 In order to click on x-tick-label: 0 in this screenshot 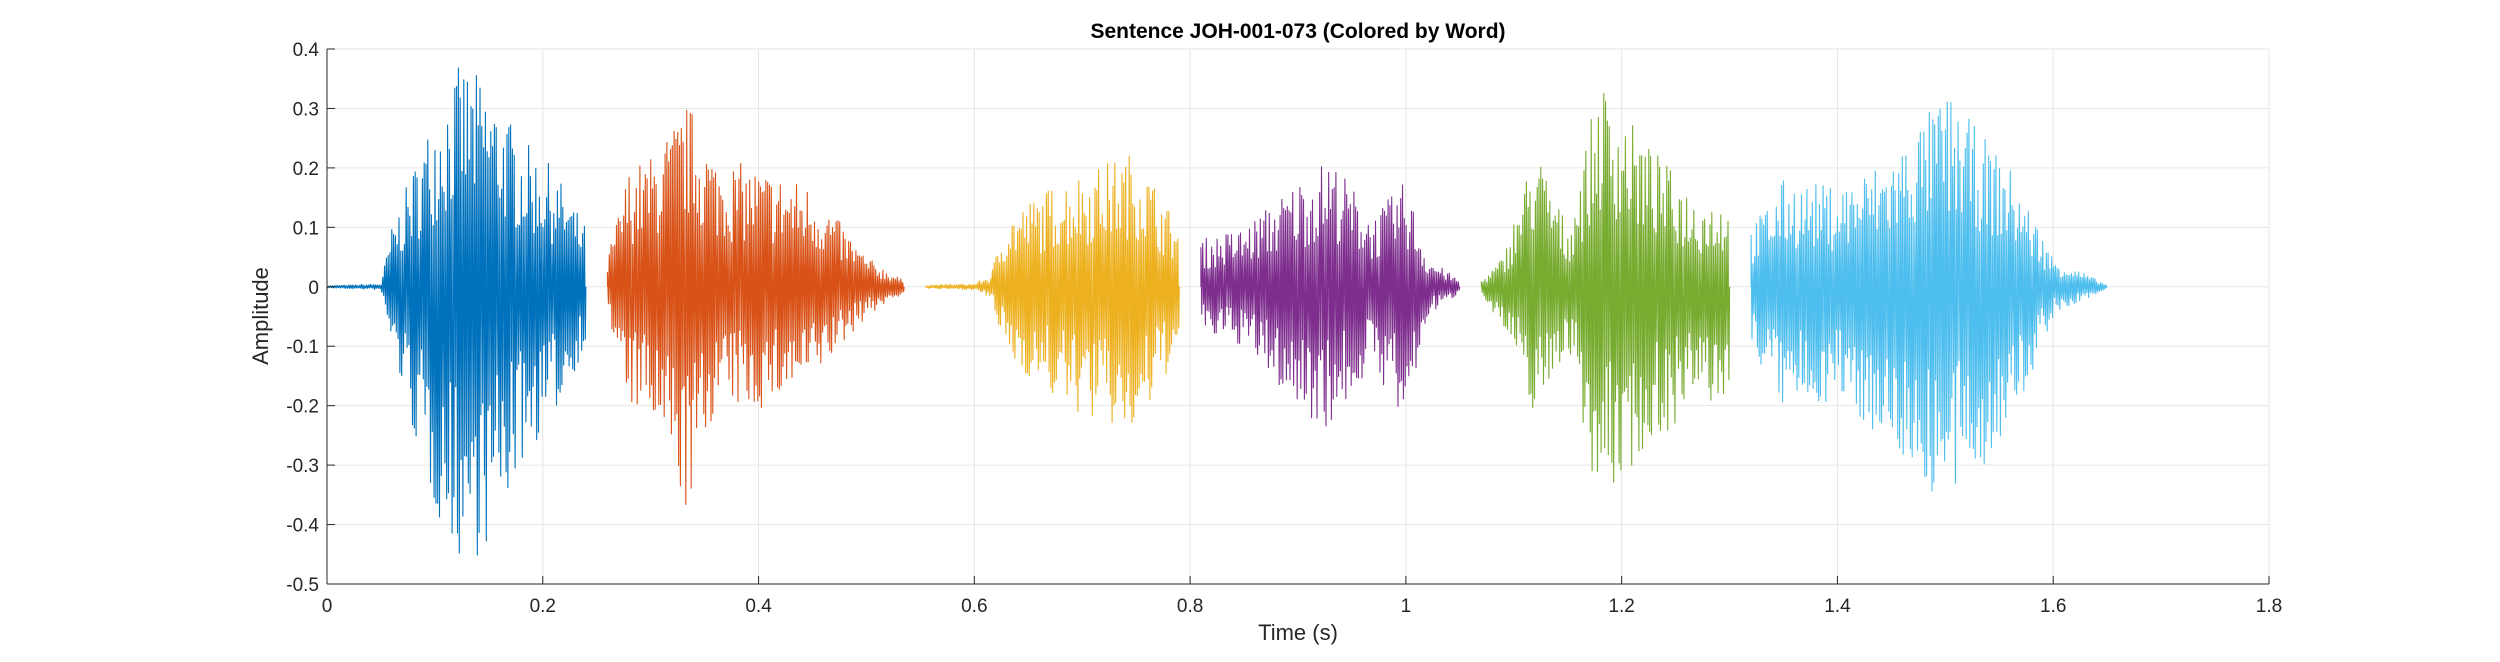, I will do `click(327, 606)`.